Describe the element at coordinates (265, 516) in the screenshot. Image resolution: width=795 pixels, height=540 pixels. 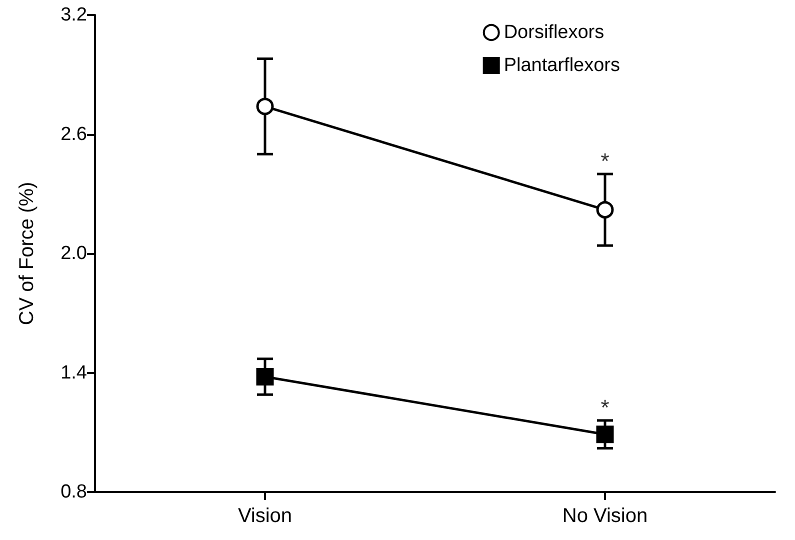
I see `x-tick-label: Vision` at that location.